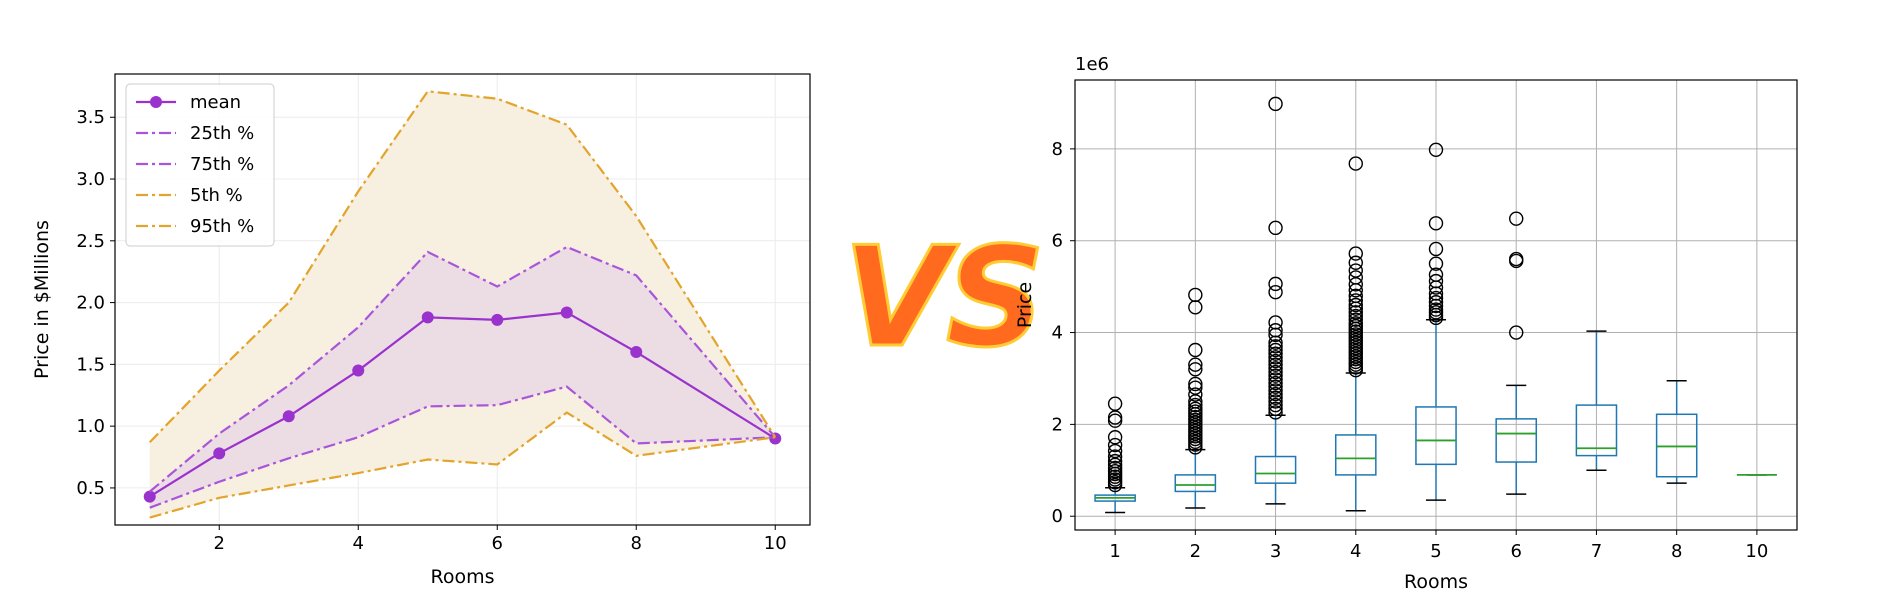 The image size is (1881, 600). What do you see at coordinates (222, 133) in the screenshot?
I see `legend-label-1: 25th %` at bounding box center [222, 133].